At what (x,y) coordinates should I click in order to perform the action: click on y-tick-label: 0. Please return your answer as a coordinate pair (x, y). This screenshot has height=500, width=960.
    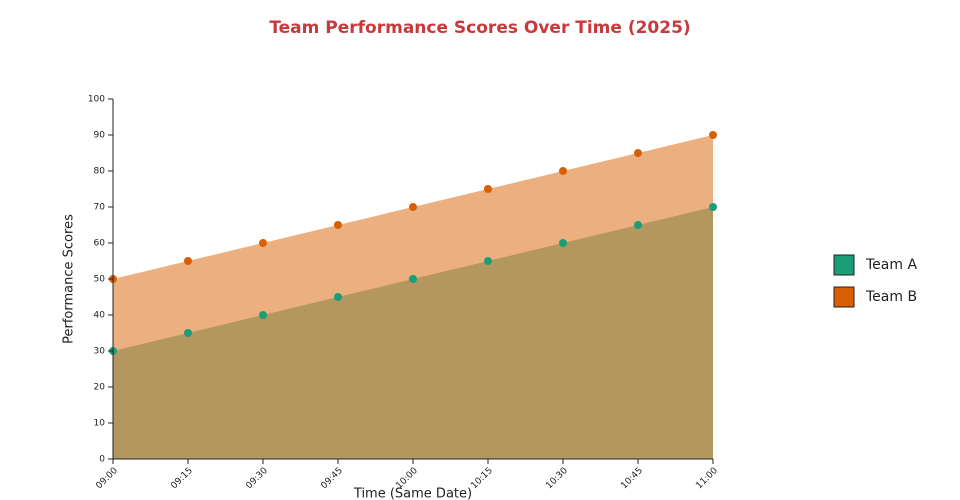
    Looking at the image, I should click on (102, 460).